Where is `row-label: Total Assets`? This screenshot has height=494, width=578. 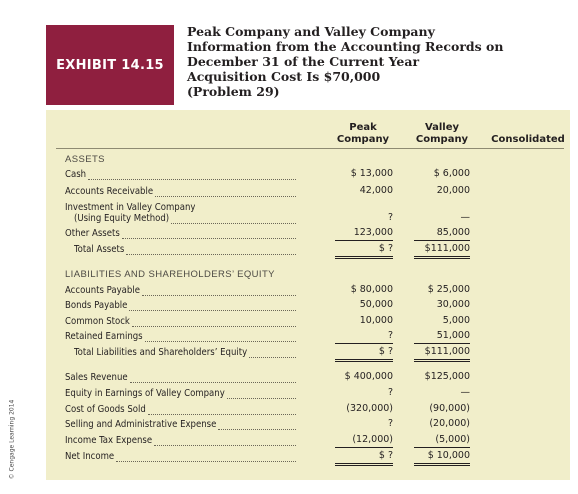 row-label: Total Assets is located at coordinates (99, 249).